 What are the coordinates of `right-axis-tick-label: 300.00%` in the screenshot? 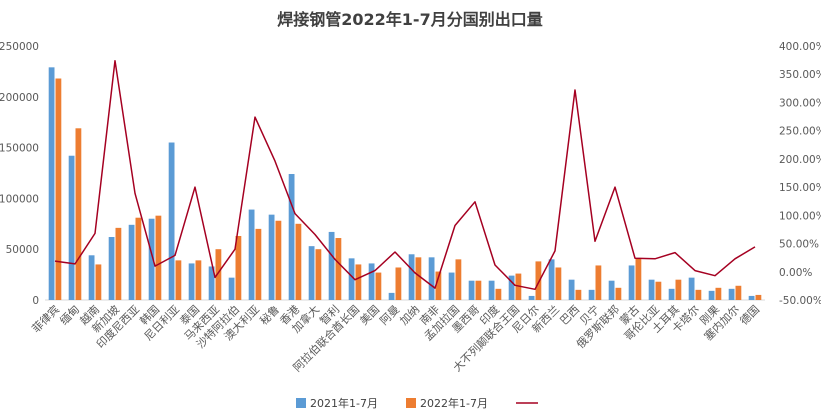 It's located at (800, 103).